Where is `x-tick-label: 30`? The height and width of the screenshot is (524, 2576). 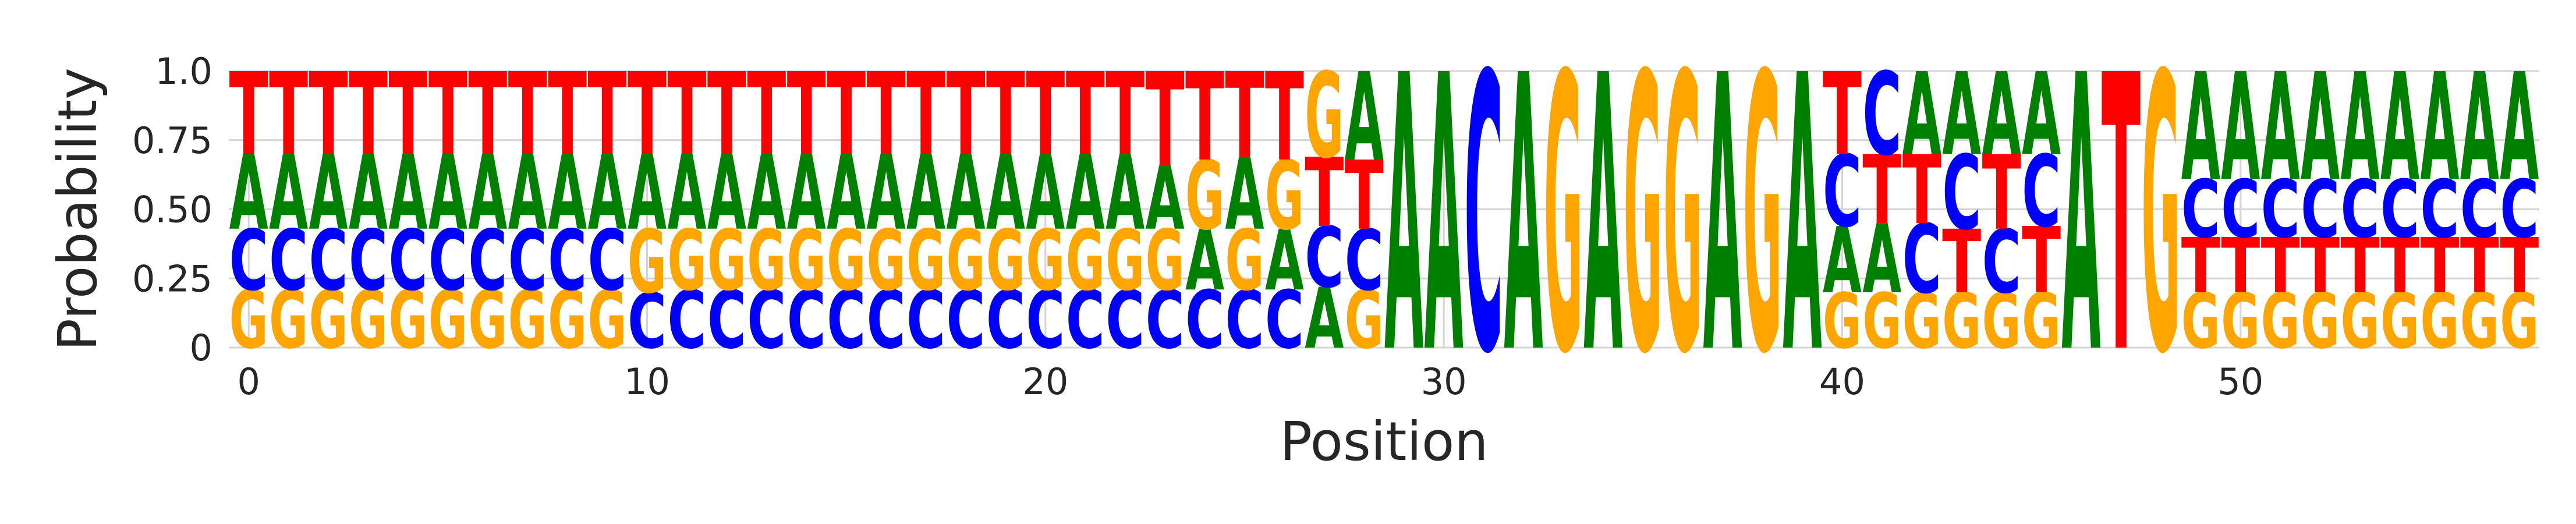 x-tick-label: 30 is located at coordinates (1444, 381).